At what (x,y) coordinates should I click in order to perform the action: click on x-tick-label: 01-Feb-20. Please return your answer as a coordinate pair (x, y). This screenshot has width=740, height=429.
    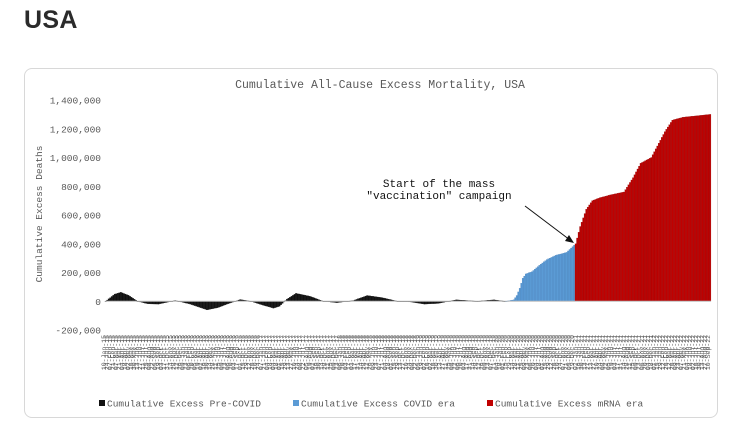
    Looking at the image, I should click on (503, 352).